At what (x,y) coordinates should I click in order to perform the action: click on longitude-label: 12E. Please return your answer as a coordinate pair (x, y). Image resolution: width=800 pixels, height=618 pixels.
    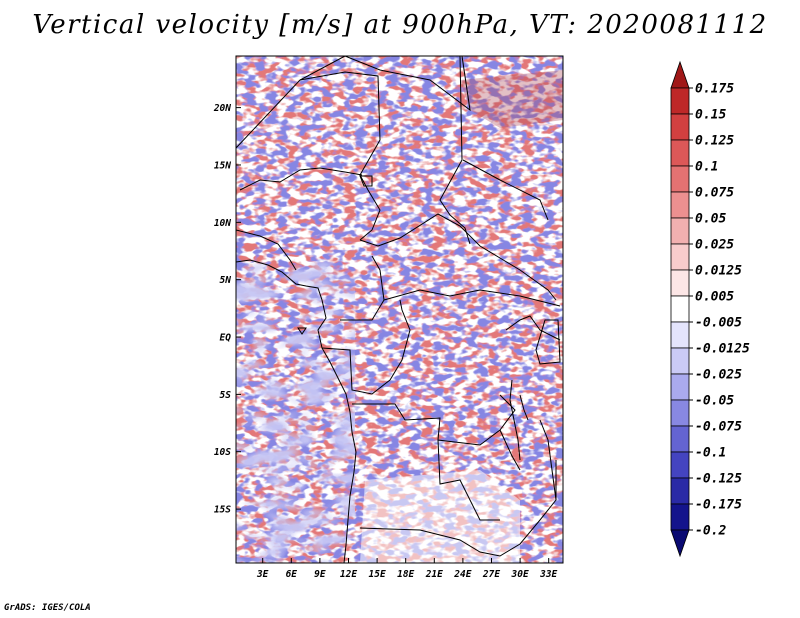
    Looking at the image, I should click on (348, 574).